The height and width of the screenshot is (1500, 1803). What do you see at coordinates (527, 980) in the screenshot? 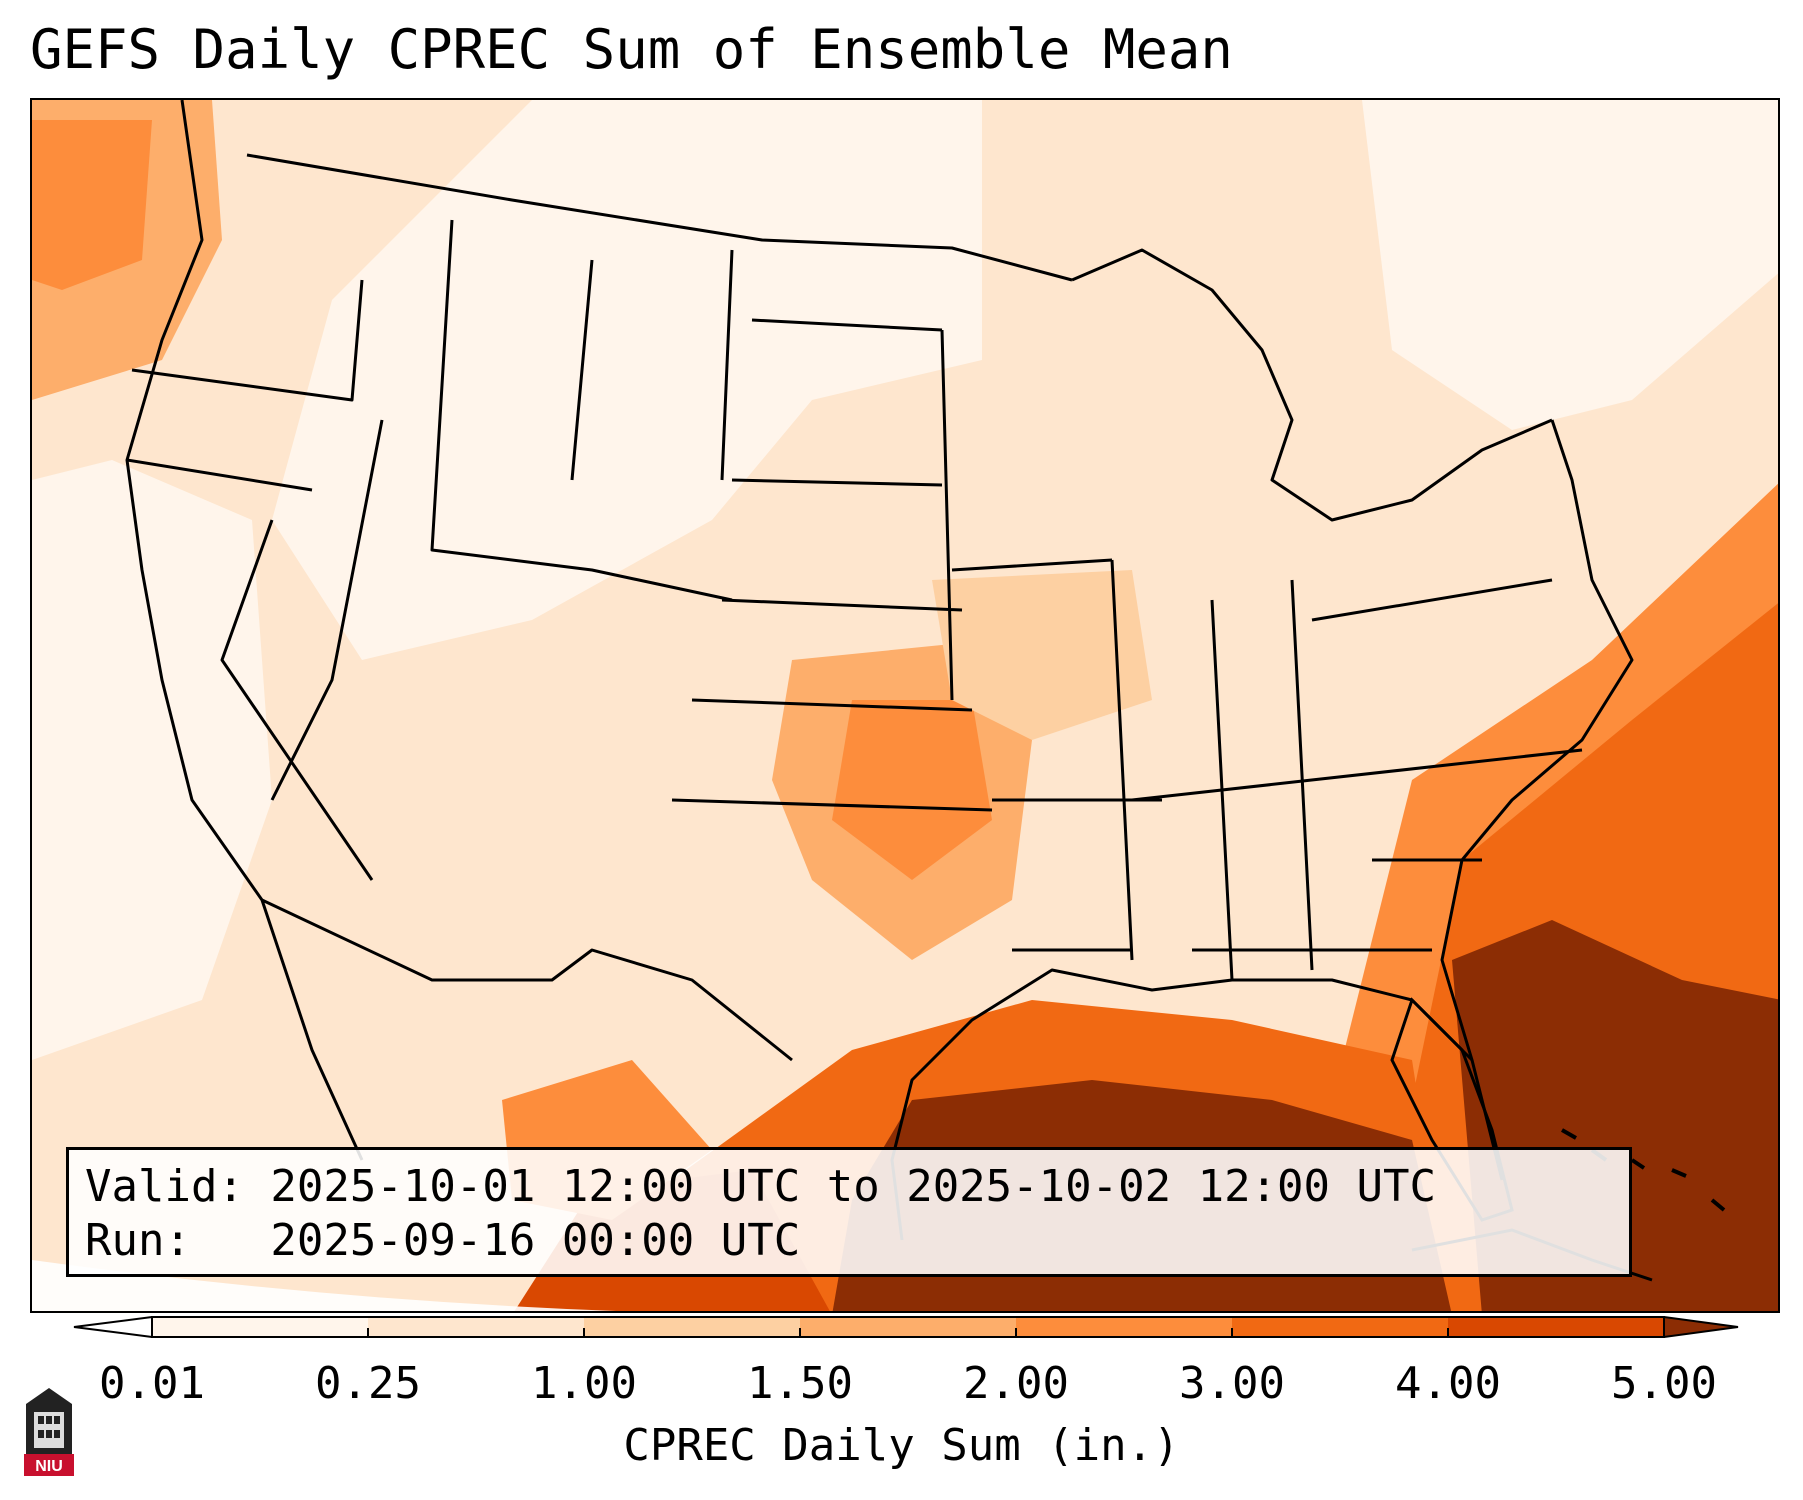
I see `mexico-border` at bounding box center [527, 980].